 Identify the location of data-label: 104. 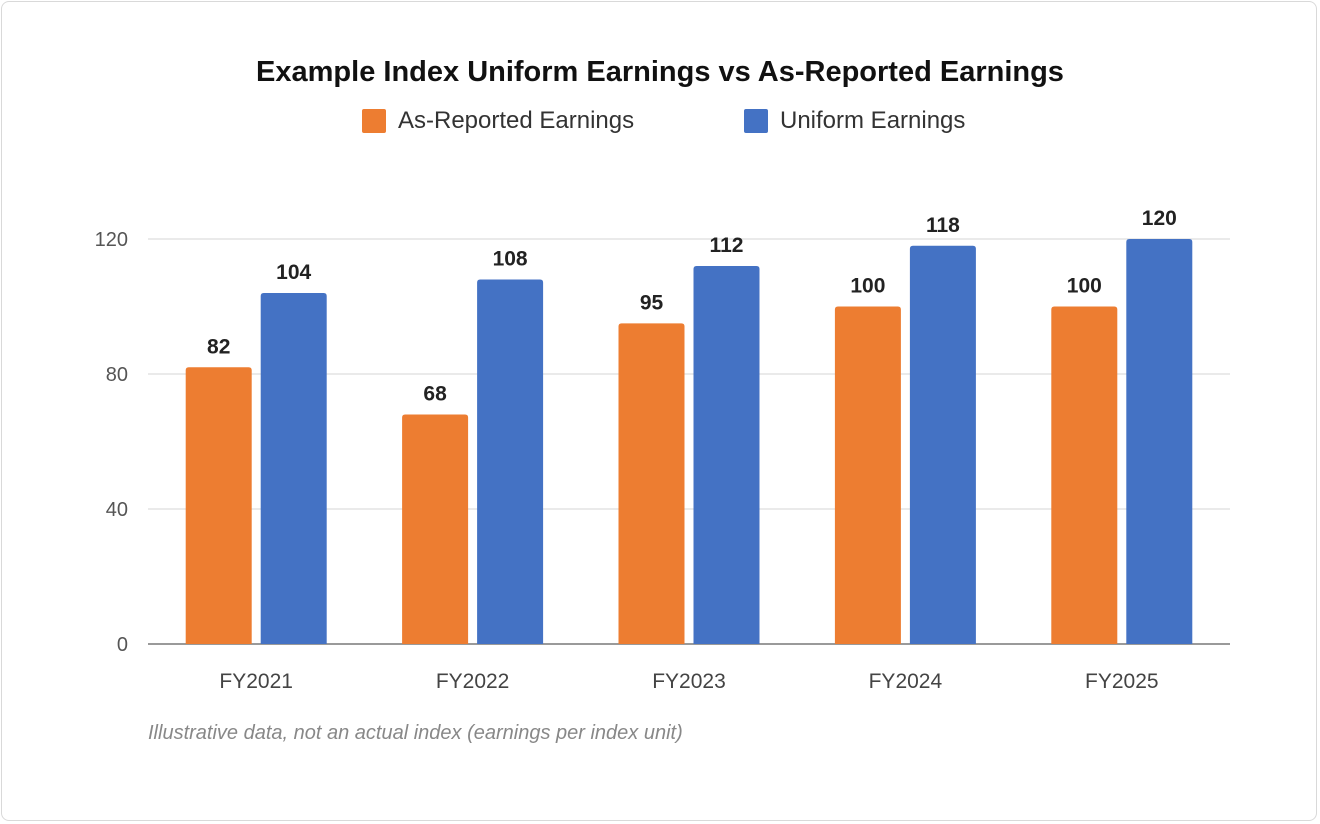
(293, 272).